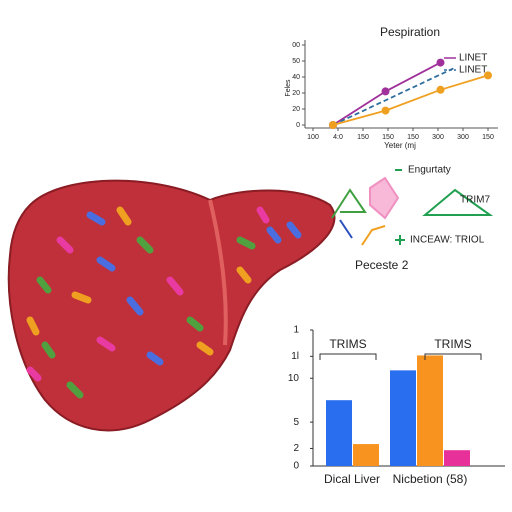 The height and width of the screenshot is (512, 512). Describe the element at coordinates (288, 88) in the screenshot. I see `y-axis-label: Feles` at that location.